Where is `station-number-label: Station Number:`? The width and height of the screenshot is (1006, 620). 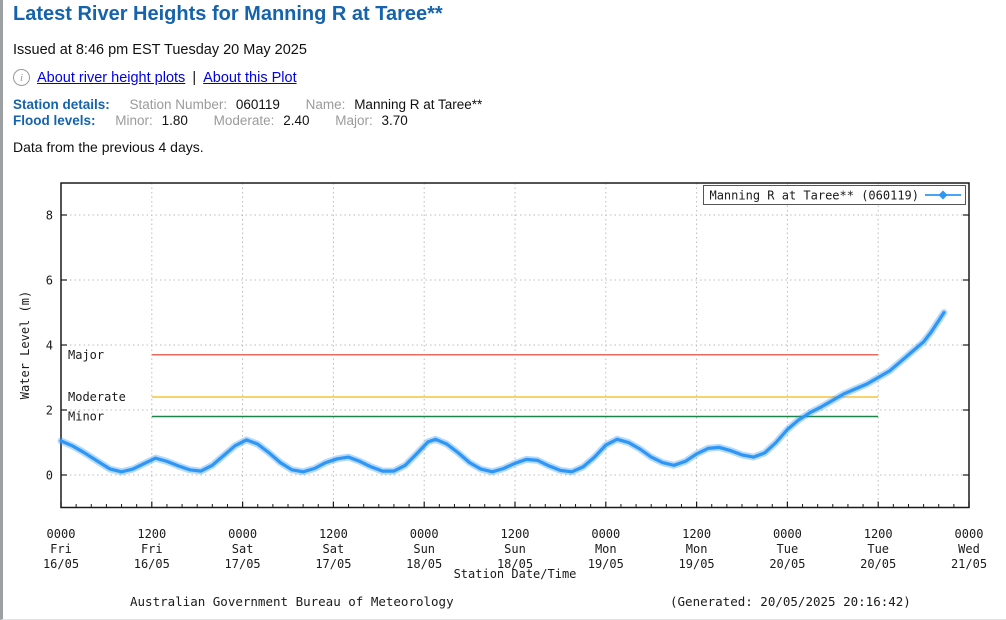 station-number-label: Station Number: is located at coordinates (178, 104).